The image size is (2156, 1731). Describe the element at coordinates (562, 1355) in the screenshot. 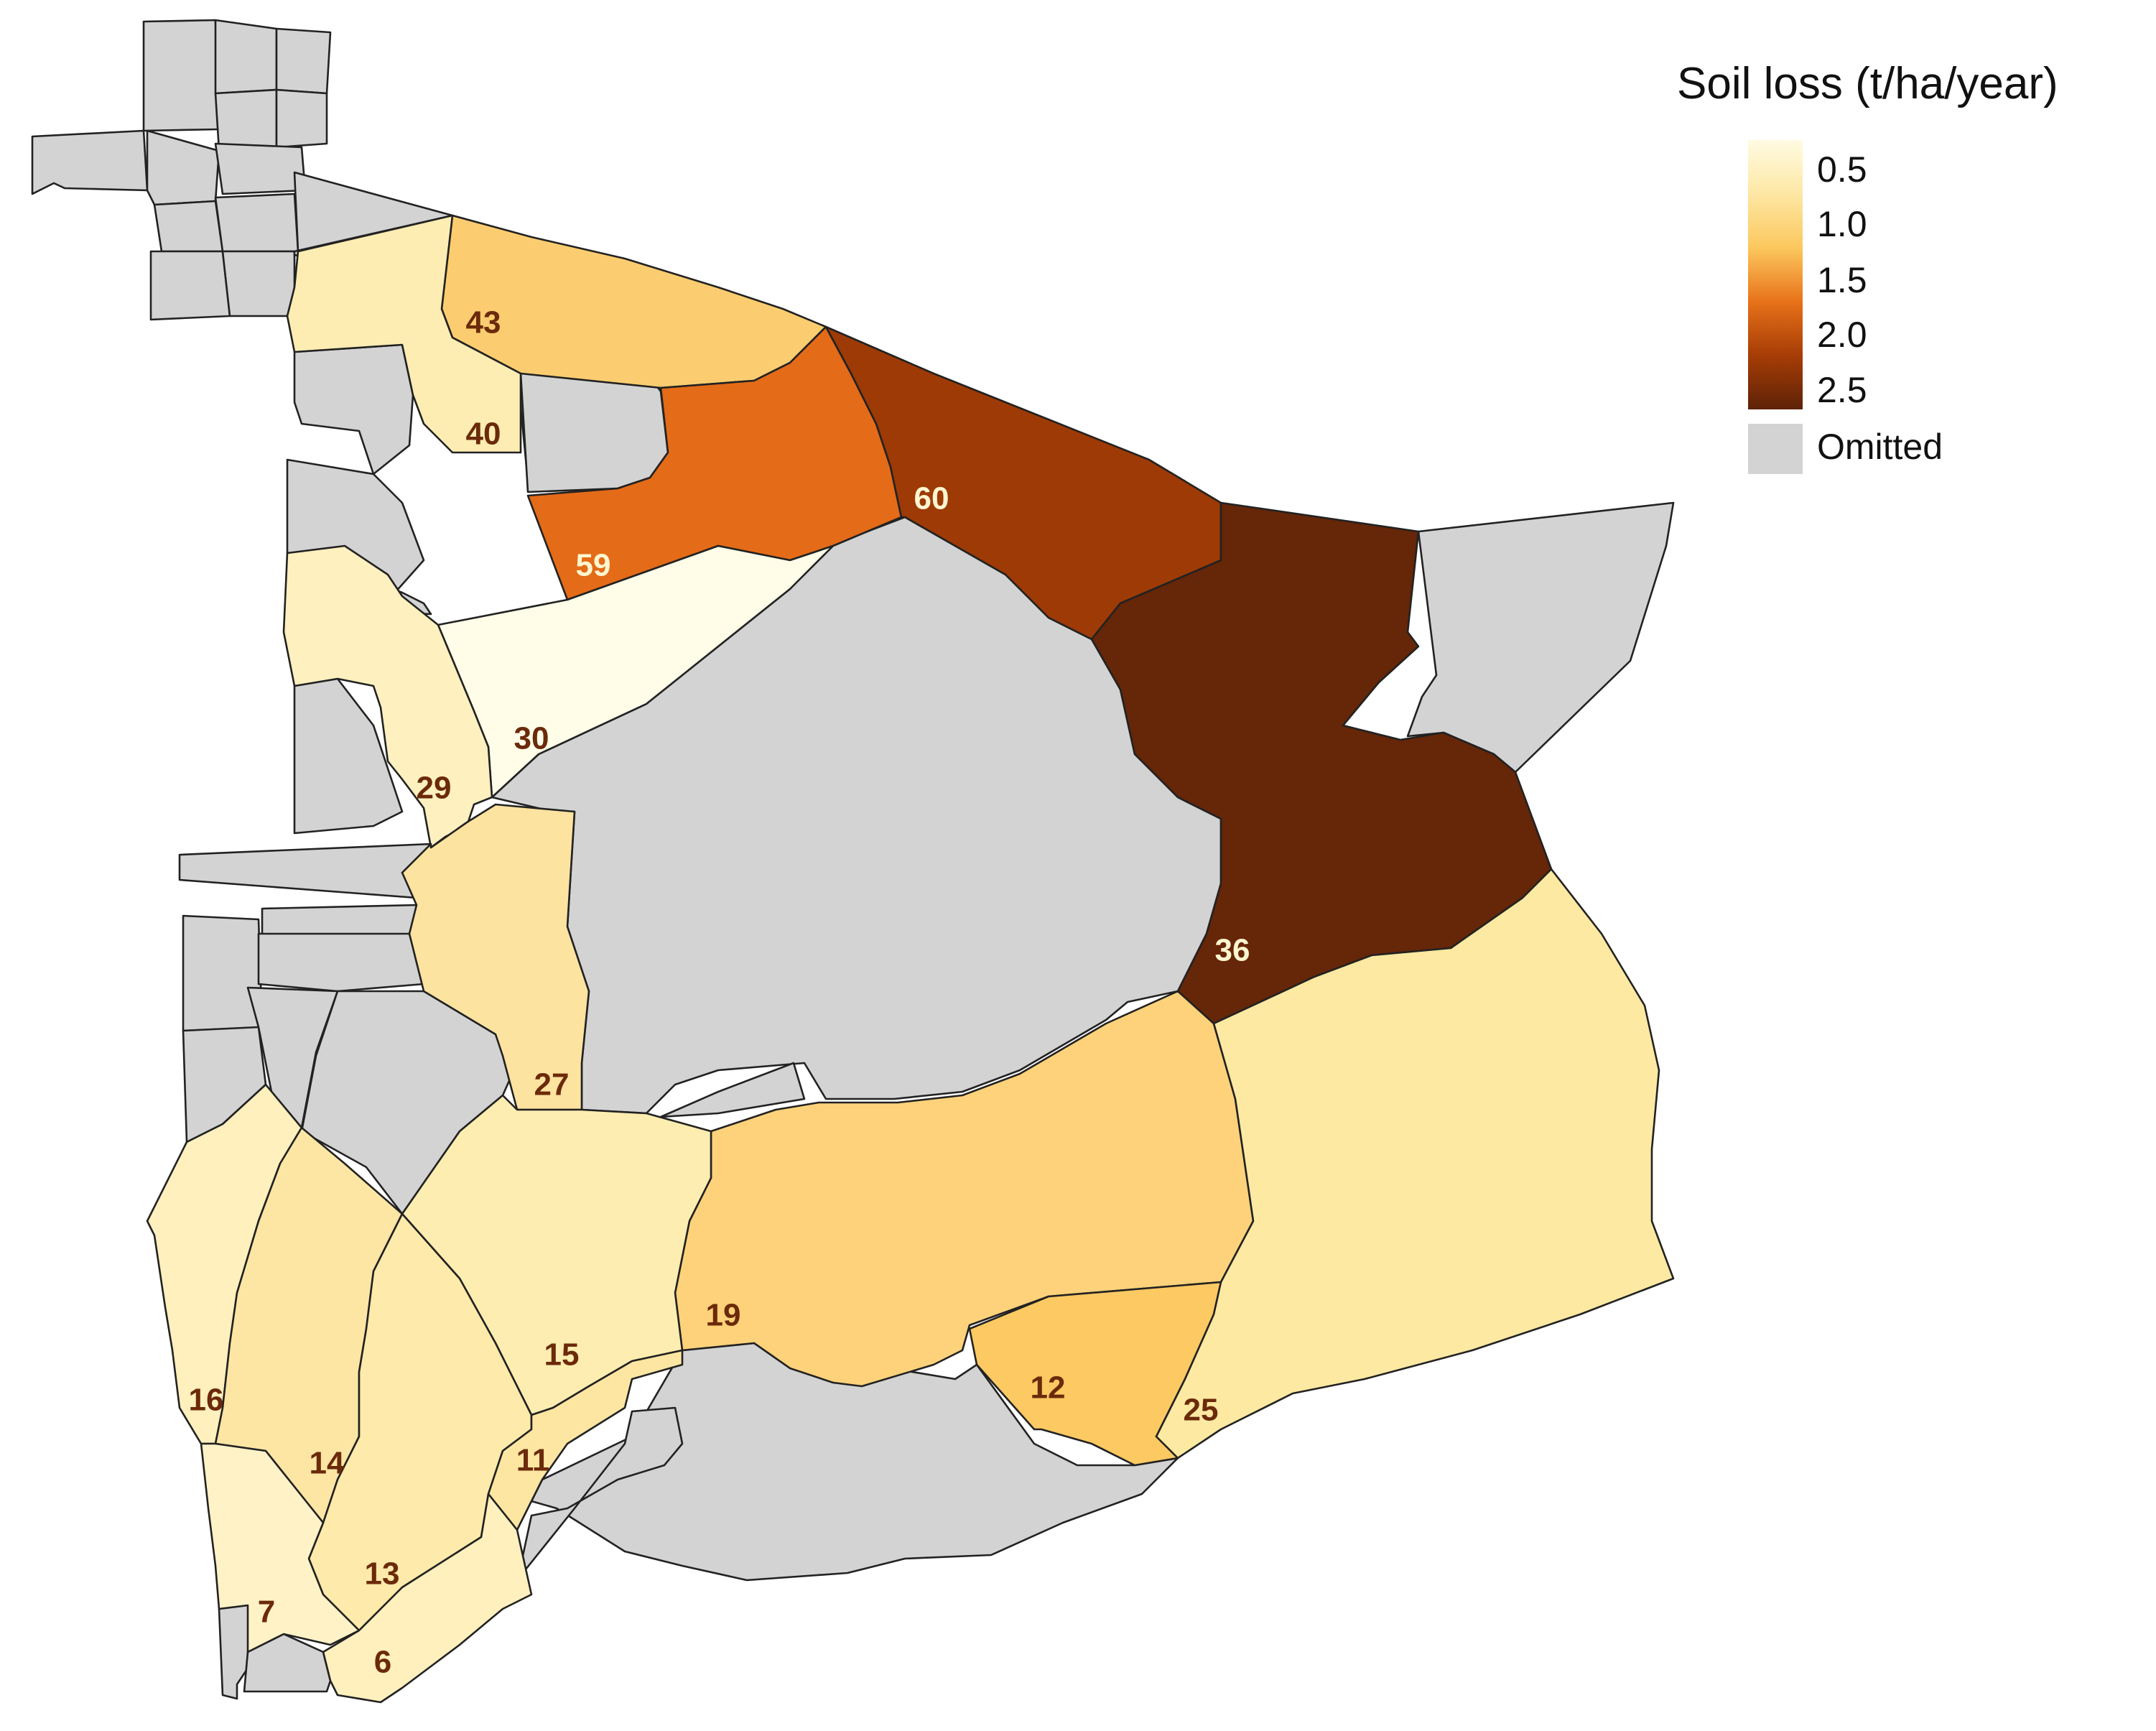

I see `region-label-15: 15` at that location.